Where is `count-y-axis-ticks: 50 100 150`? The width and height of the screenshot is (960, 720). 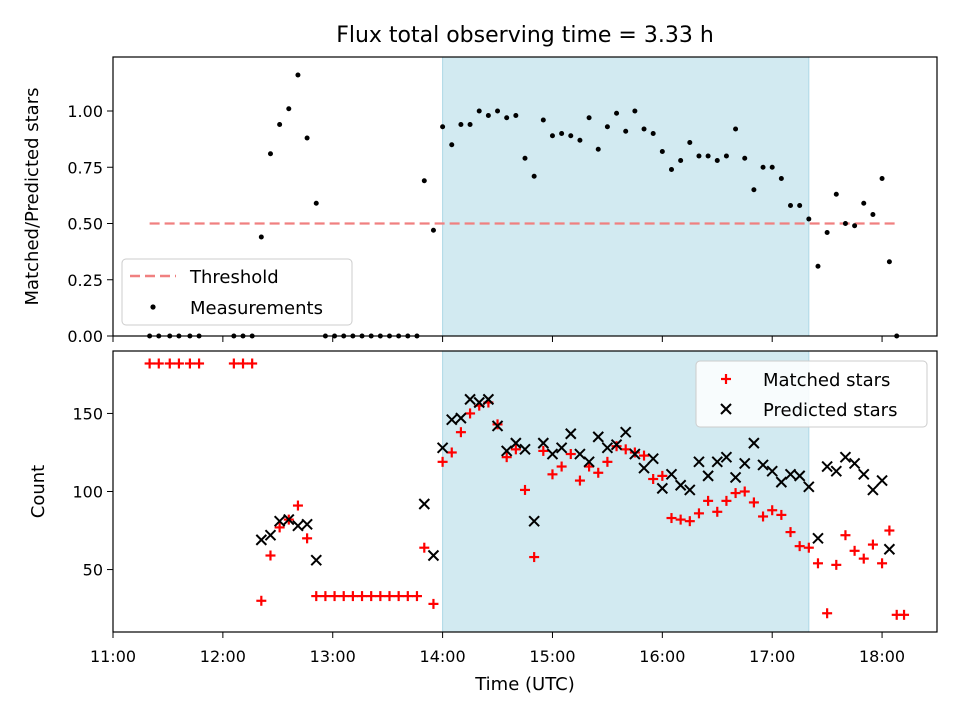
count-y-axis-ticks: 50 100 150 is located at coordinates (92, 492).